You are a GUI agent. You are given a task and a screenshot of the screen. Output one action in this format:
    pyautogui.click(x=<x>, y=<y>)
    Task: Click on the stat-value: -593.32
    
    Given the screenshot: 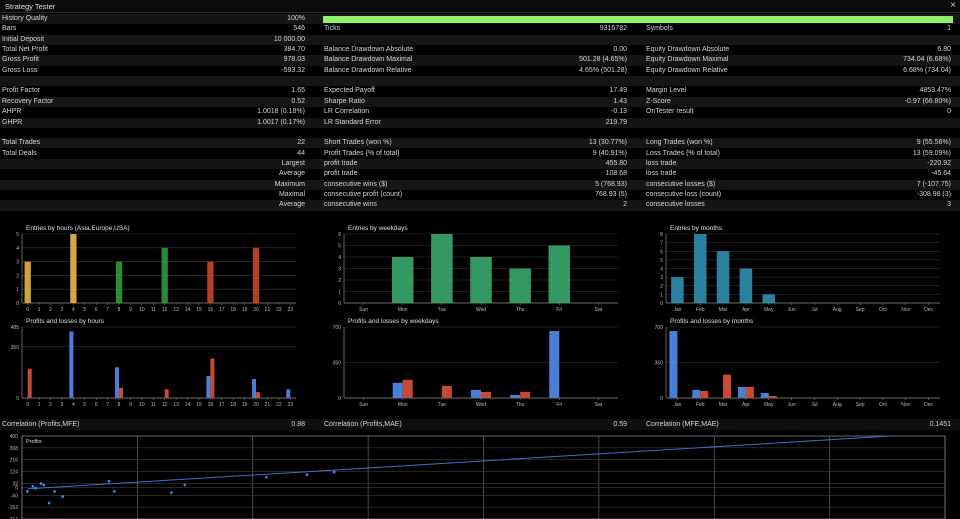 What is the action you would take?
    pyautogui.click(x=293, y=70)
    